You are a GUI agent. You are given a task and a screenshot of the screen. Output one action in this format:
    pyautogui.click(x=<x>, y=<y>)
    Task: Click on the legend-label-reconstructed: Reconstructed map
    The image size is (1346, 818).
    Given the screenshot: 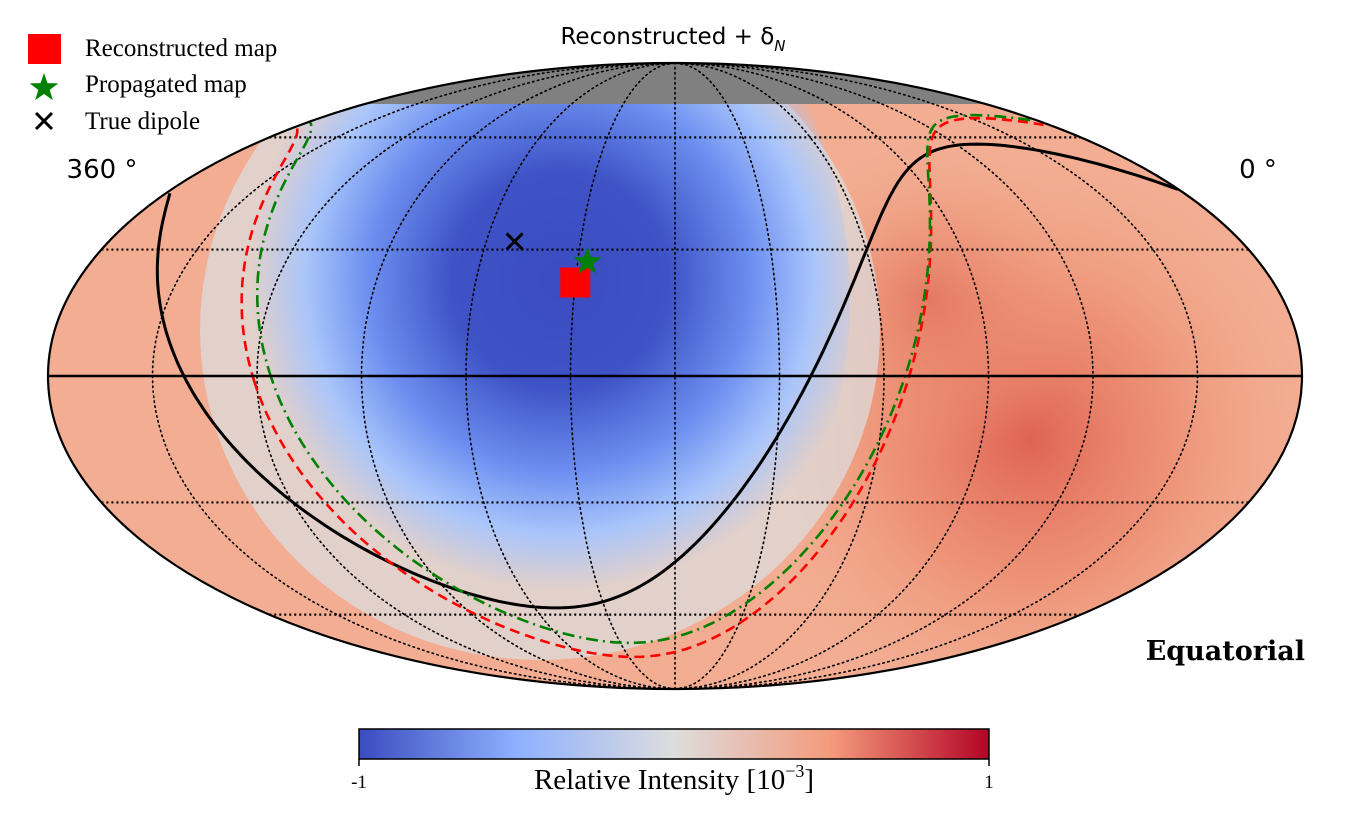 What is the action you would take?
    pyautogui.click(x=181, y=48)
    